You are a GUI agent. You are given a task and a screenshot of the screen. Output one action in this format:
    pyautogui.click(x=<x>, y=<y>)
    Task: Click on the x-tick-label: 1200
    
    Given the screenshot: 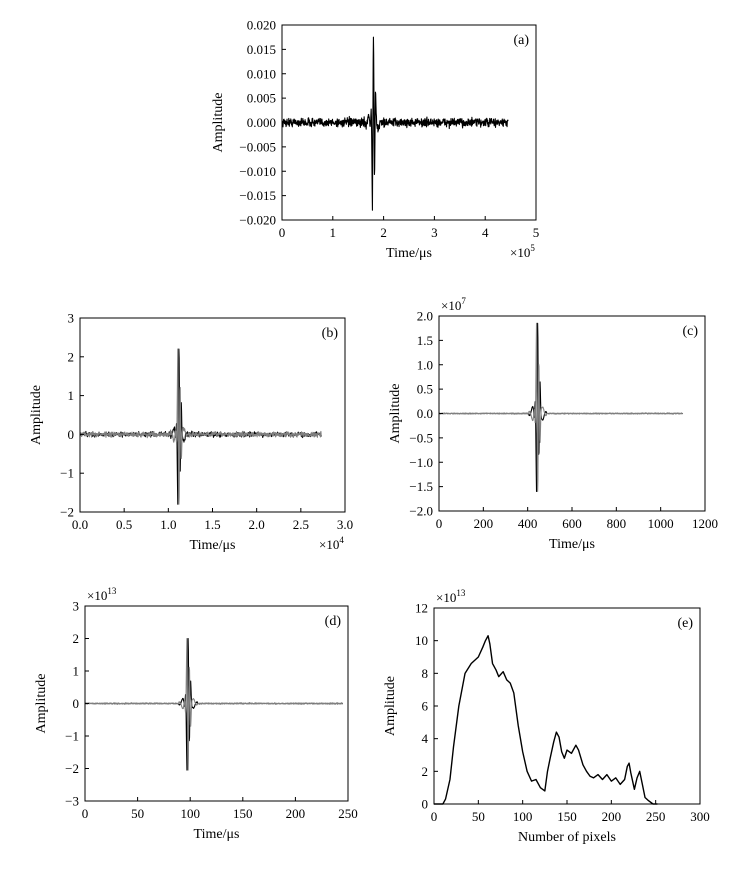 What is the action you would take?
    pyautogui.click(x=705, y=523)
    